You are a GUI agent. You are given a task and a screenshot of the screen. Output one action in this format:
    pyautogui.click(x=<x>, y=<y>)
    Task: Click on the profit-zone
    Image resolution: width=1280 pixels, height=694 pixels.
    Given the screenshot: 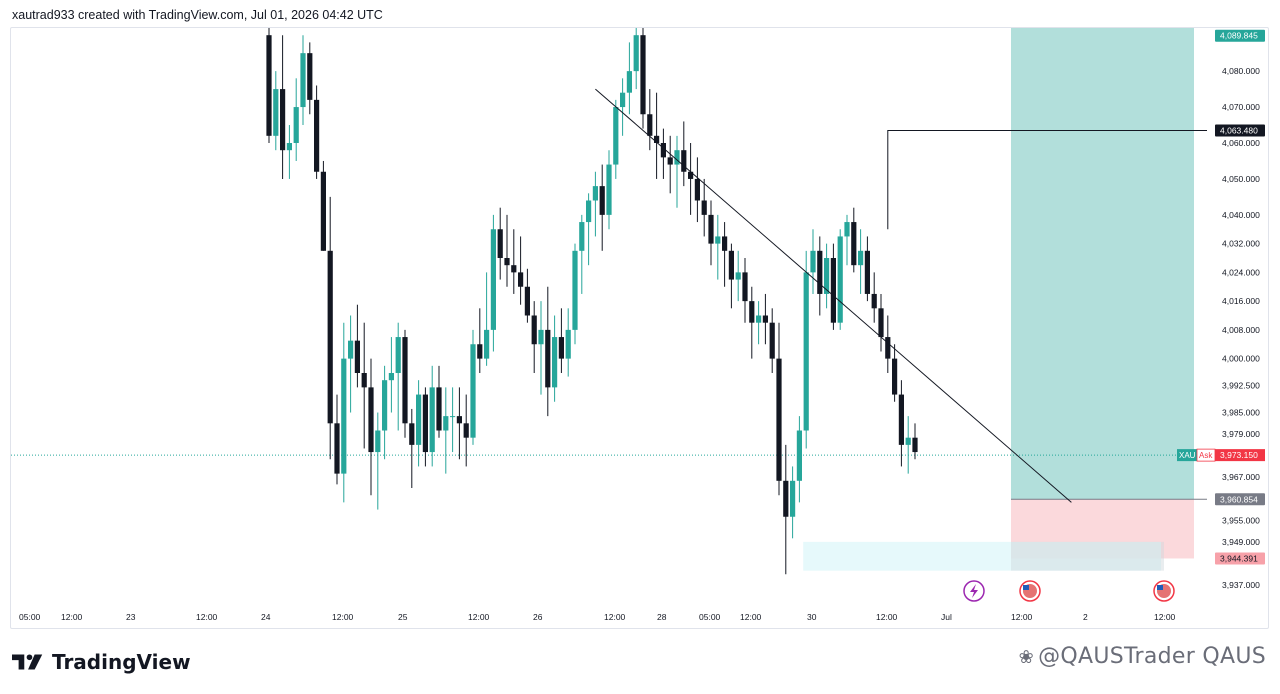 What is the action you would take?
    pyautogui.click(x=1102, y=264)
    